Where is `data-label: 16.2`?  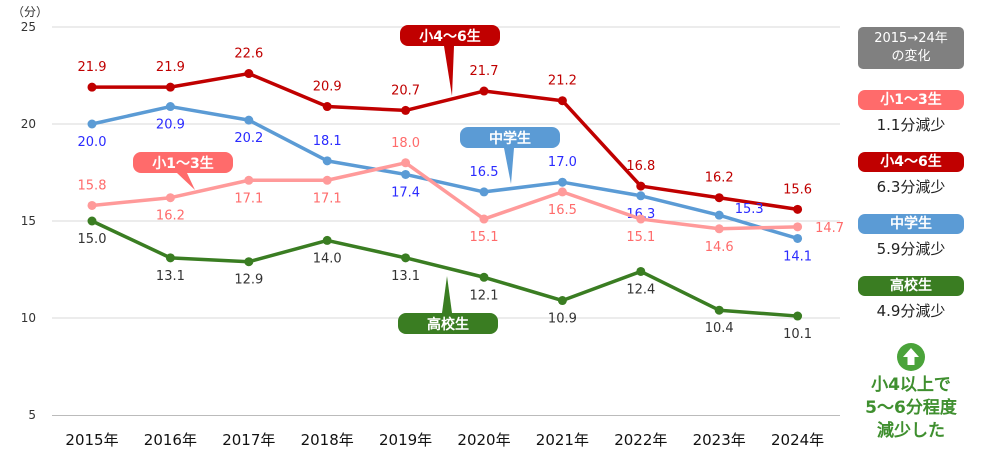 data-label: 16.2 is located at coordinates (719, 178).